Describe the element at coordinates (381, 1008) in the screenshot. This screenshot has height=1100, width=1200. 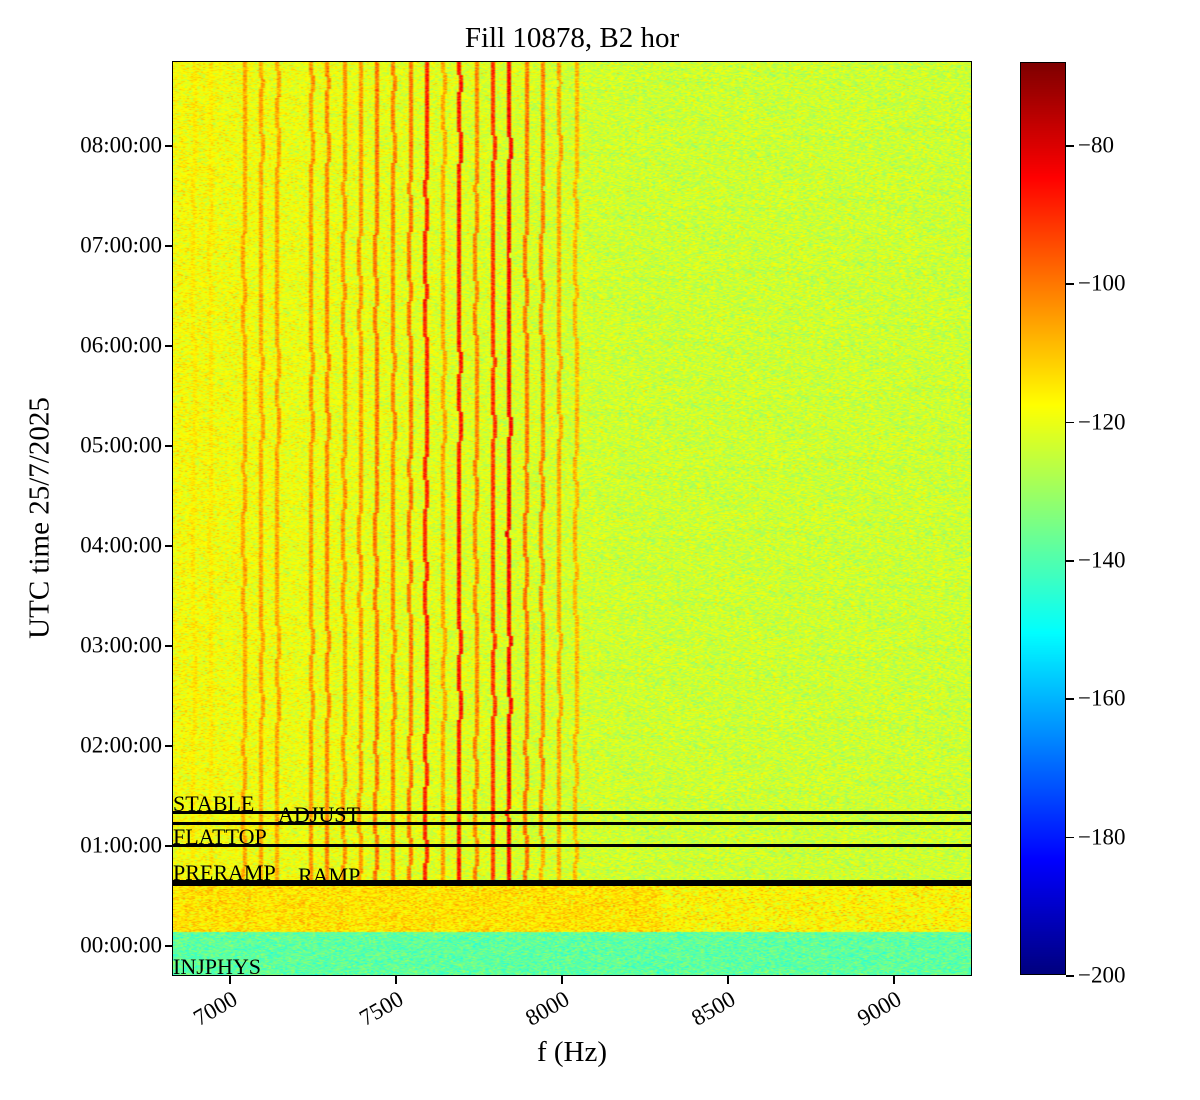
I see `x-tick-label: 7500` at that location.